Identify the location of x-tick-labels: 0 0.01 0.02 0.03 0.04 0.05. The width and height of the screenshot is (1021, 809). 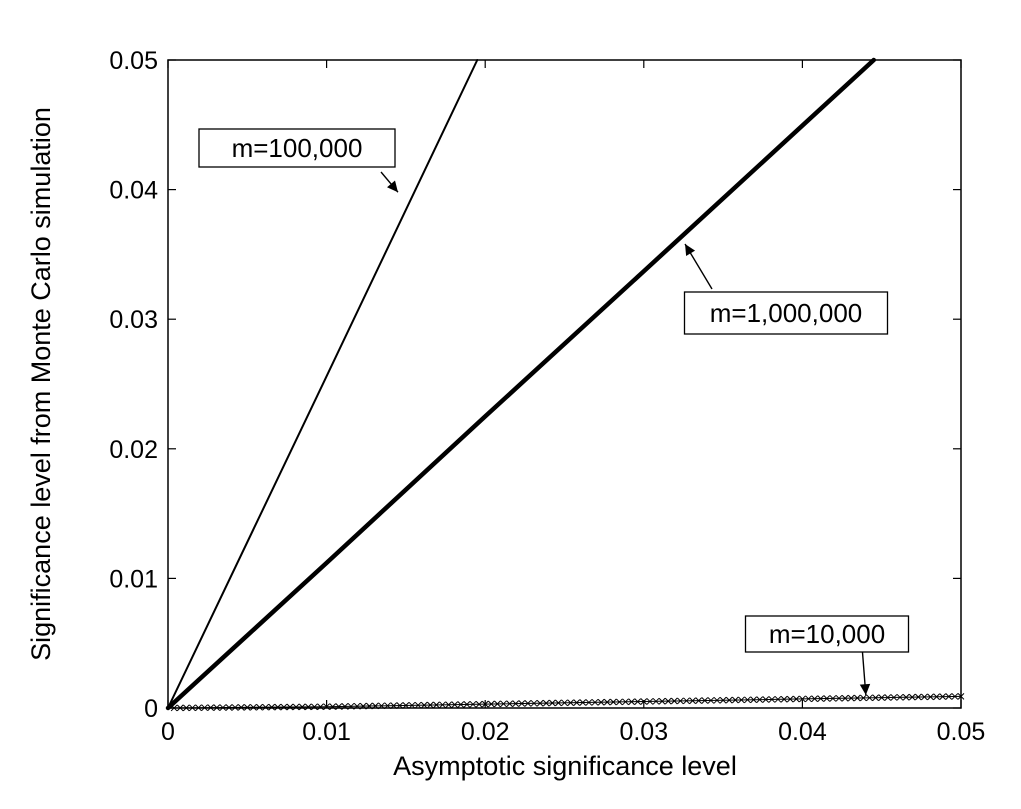
(573, 732).